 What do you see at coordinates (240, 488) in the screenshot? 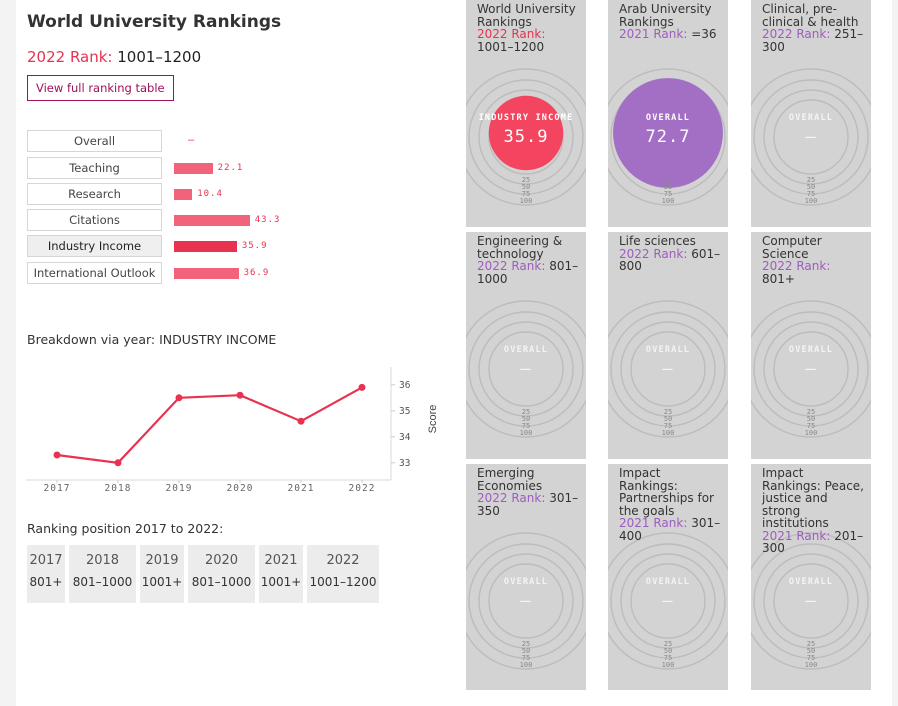
I see `x-tick-label: 2020` at bounding box center [240, 488].